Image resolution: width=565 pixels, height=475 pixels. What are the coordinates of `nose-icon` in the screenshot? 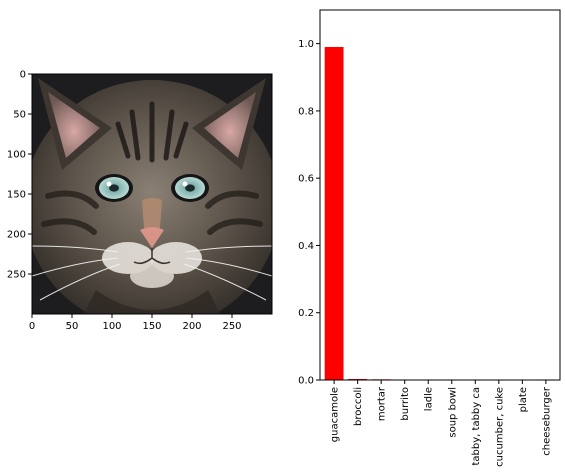 It's located at (152, 237).